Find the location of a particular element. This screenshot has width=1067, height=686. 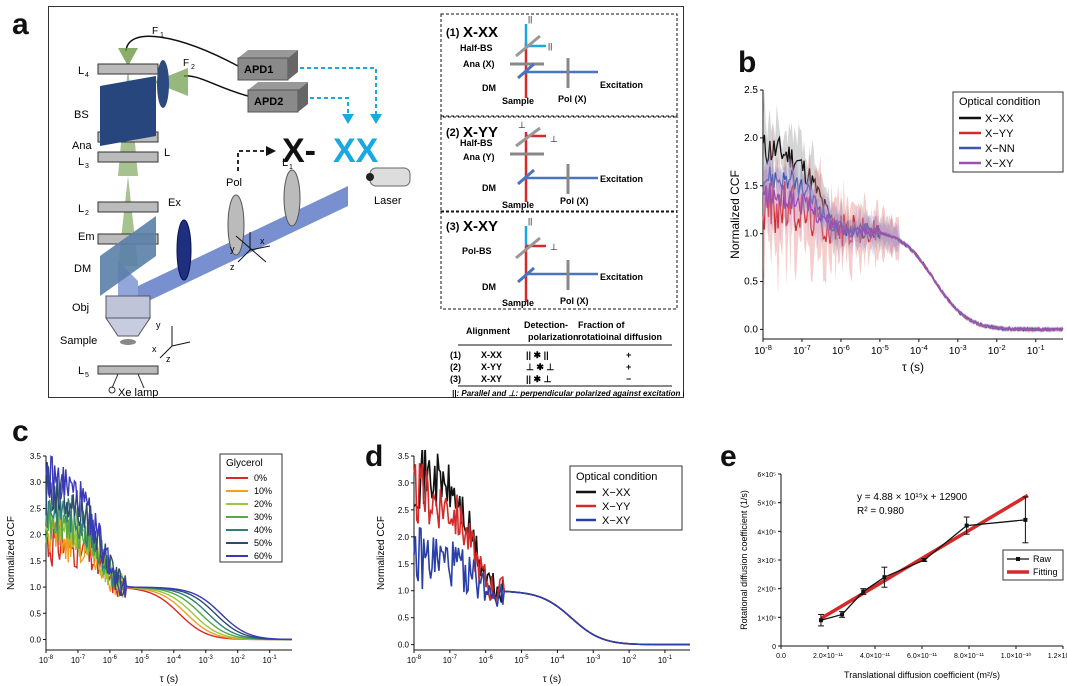

fit-equation: y = 4.88 × 10¹⁵x + 12900 is located at coordinates (912, 497).